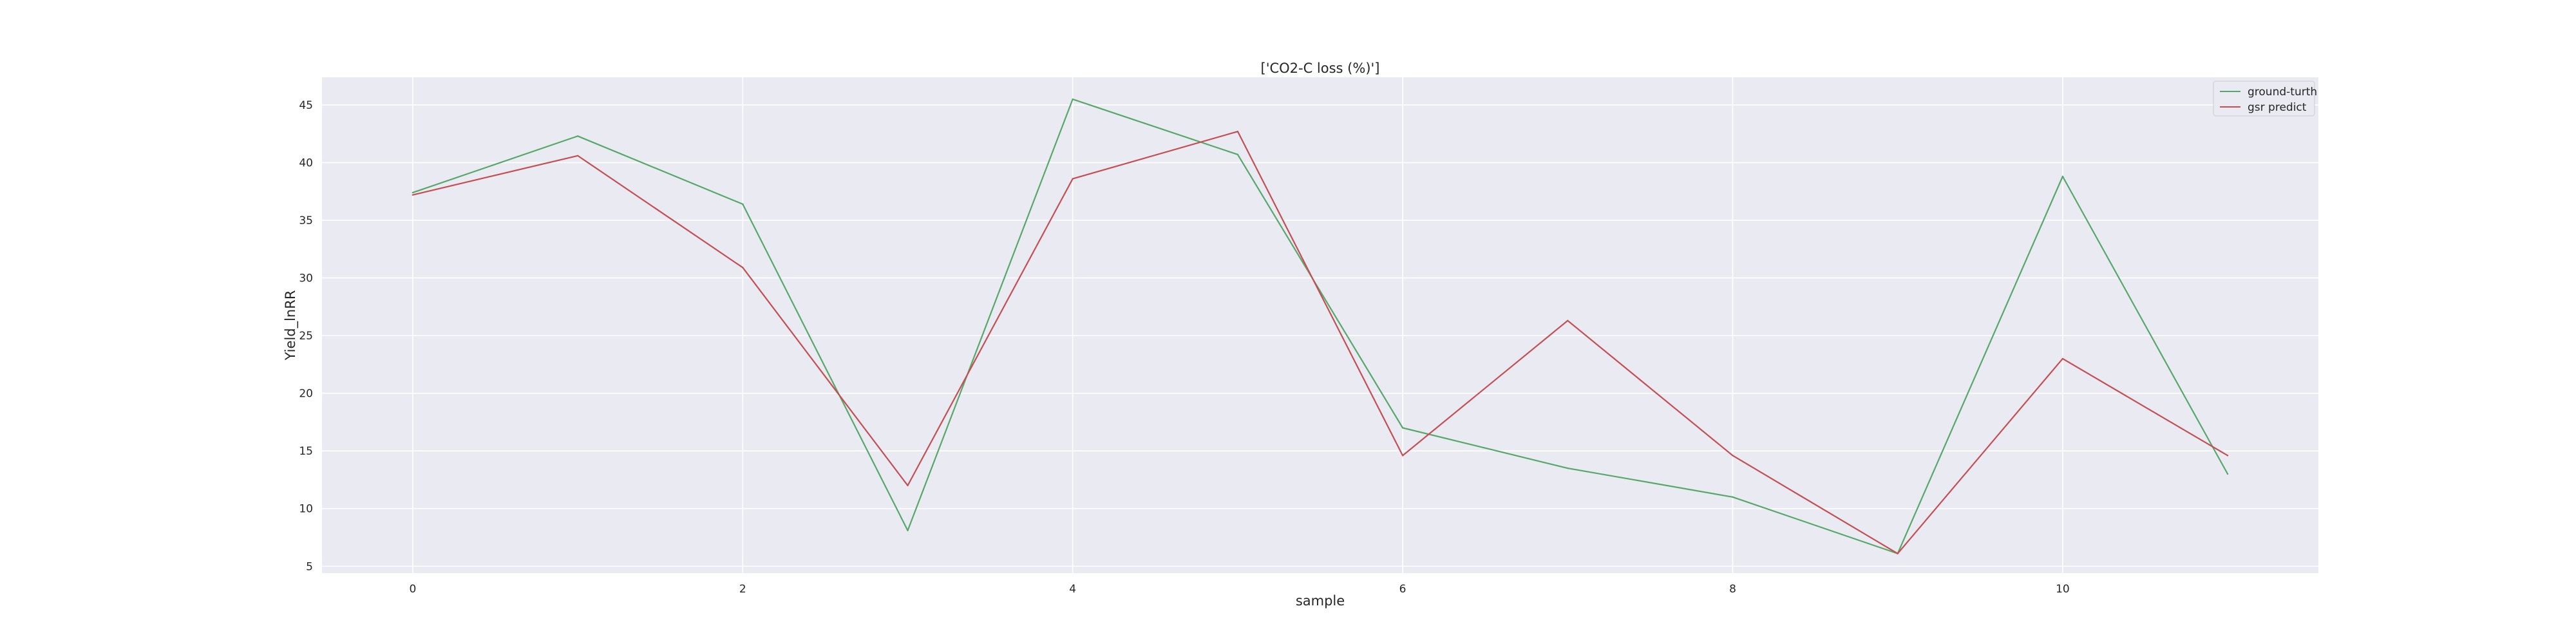  Describe the element at coordinates (291, 326) in the screenshot. I see `y-axis-label: Yield_lnRR` at that location.